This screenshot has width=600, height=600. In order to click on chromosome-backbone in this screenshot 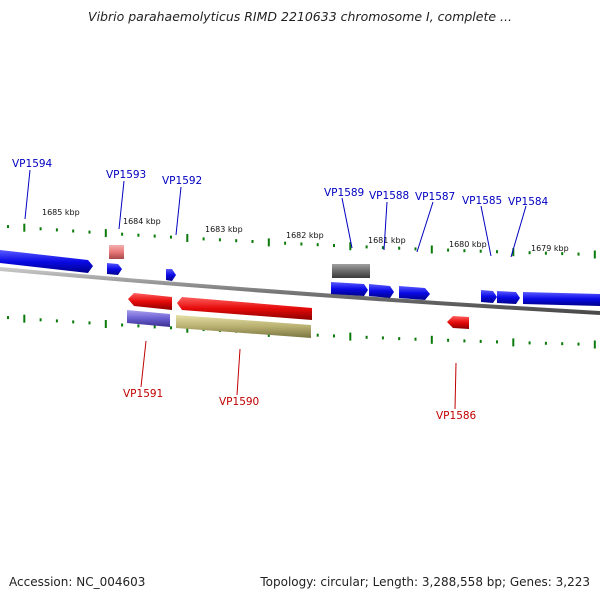, I will do `click(300, 291)`.